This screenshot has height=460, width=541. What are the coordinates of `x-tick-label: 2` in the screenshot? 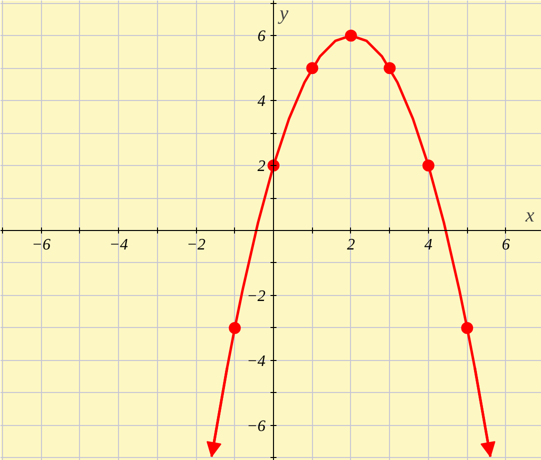 It's located at (350, 245).